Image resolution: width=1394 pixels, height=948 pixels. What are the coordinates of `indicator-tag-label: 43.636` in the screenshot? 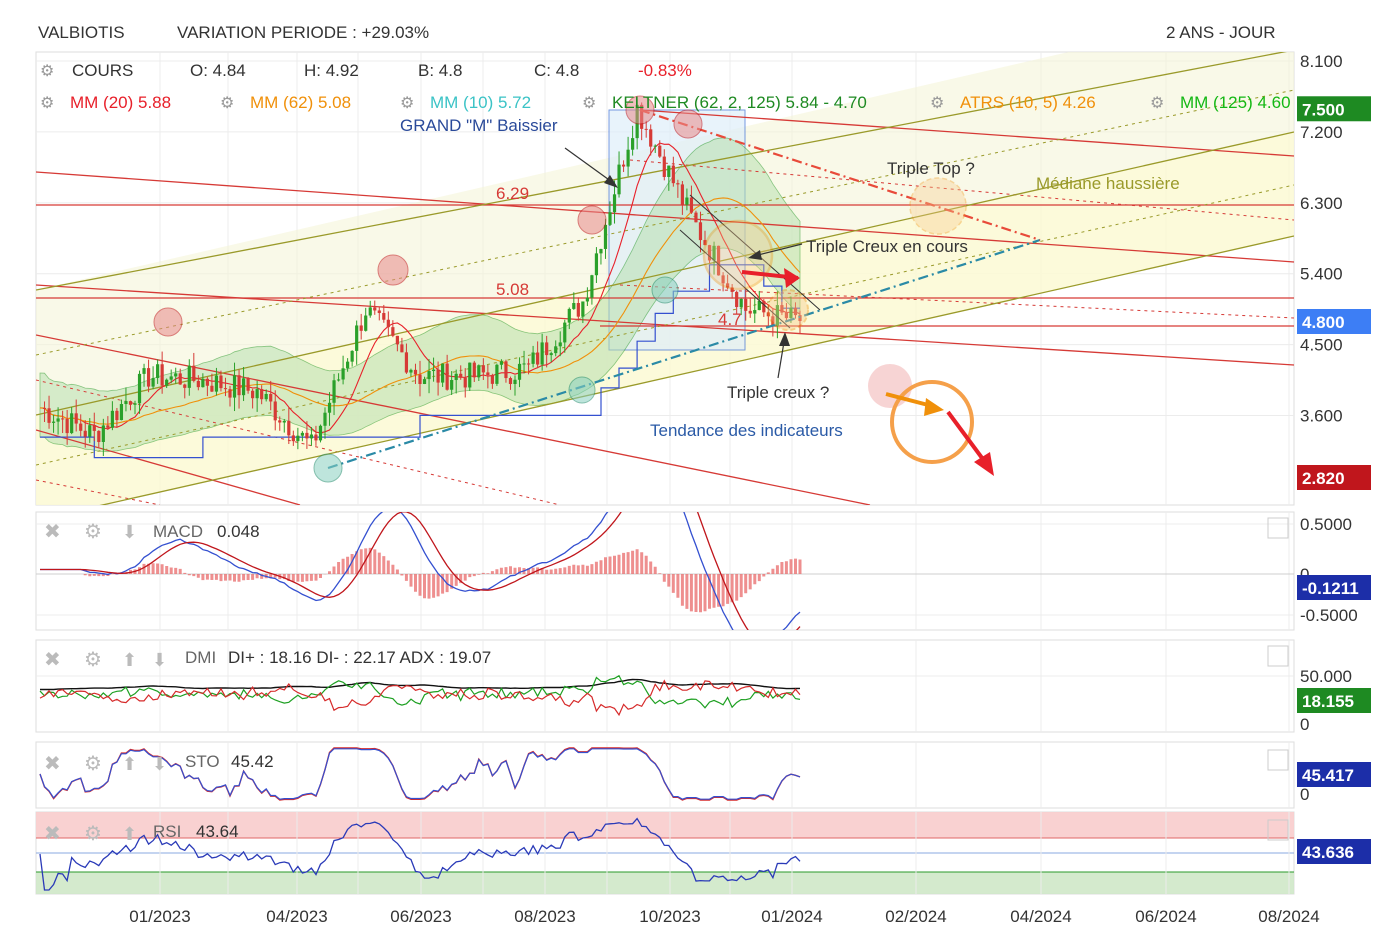 It's located at (1328, 852).